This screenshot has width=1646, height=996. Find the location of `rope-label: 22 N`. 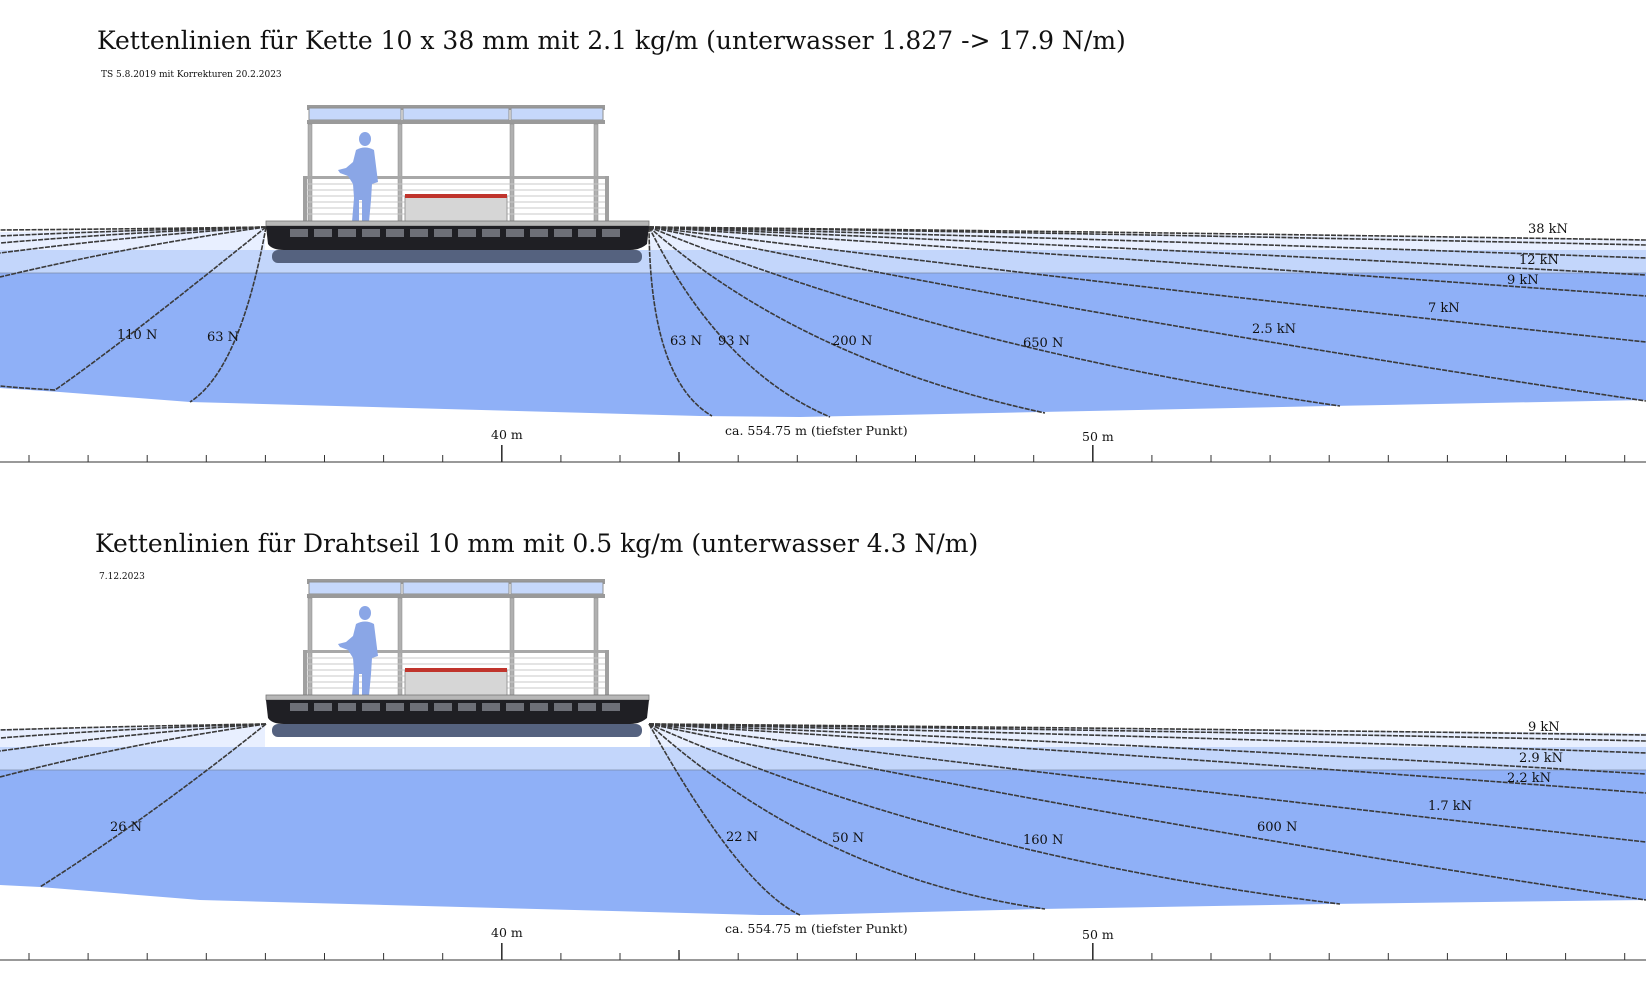

rope-label: 22 N is located at coordinates (742, 837).